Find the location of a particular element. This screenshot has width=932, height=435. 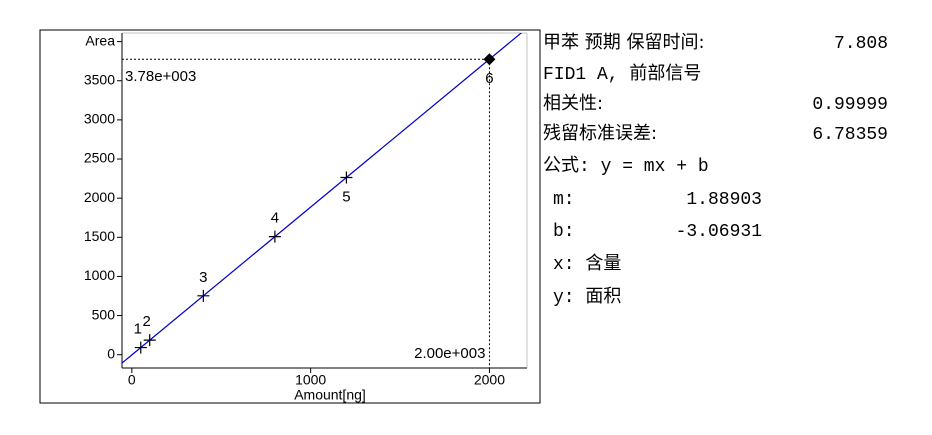

x-axis-label: Amount[ng] is located at coordinates (330, 395).